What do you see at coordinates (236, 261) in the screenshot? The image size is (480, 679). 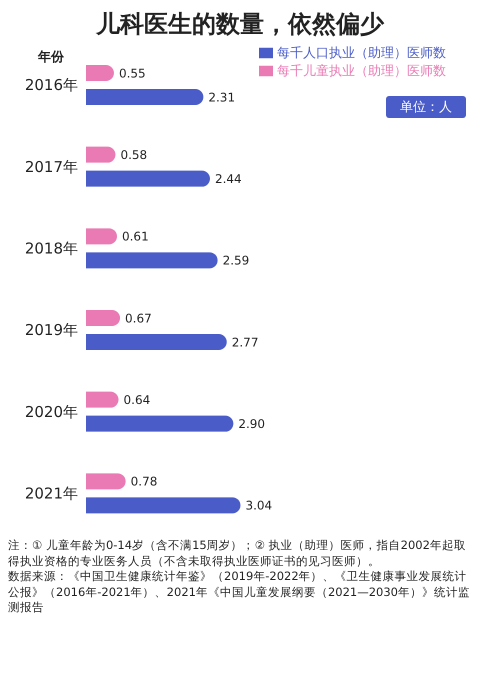 I see `data-label: 2.59` at bounding box center [236, 261].